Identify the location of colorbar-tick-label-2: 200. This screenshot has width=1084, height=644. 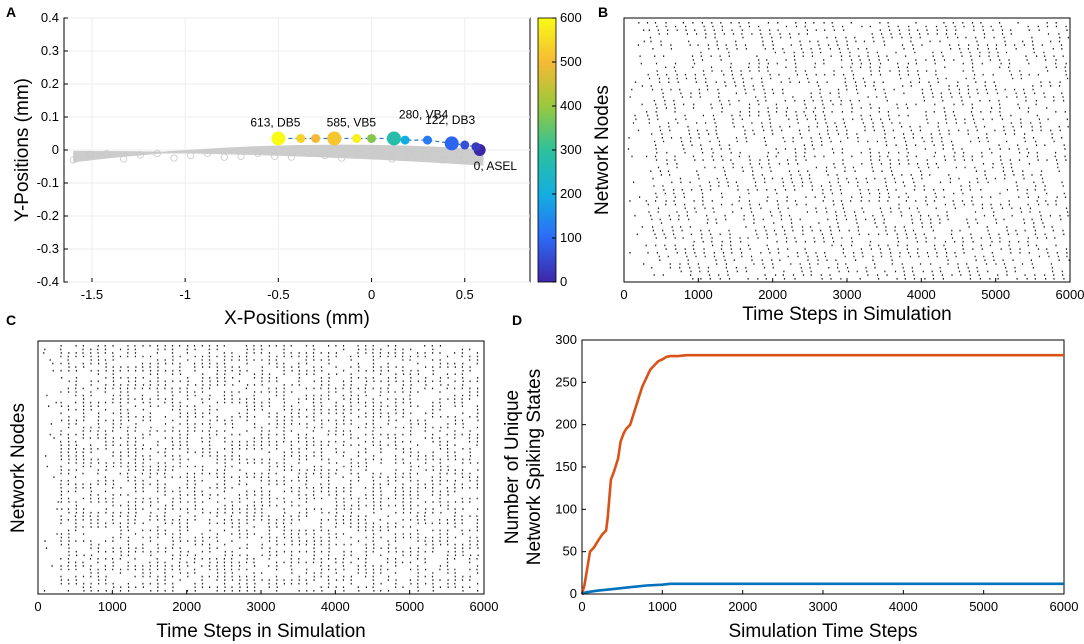
(571, 193).